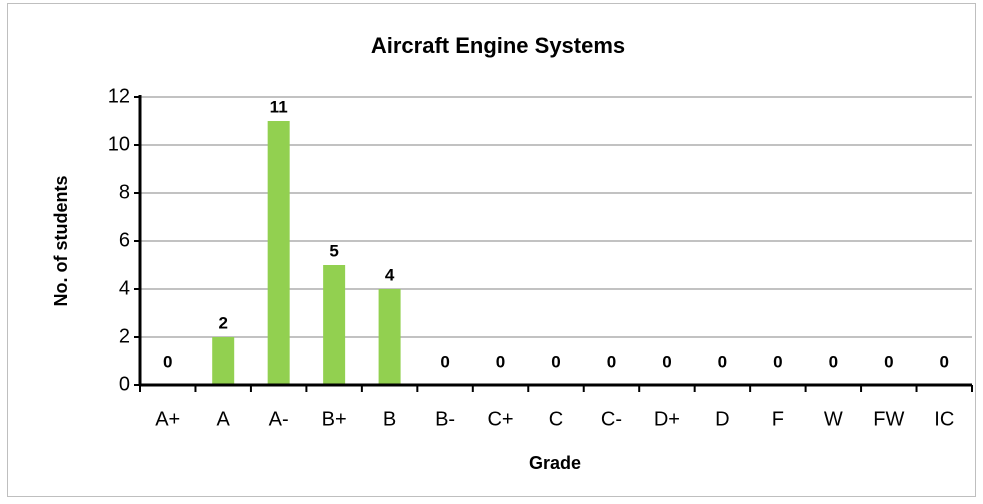 The height and width of the screenshot is (504, 983). Describe the element at coordinates (167, 419) in the screenshot. I see `x-tick-label: A+` at that location.